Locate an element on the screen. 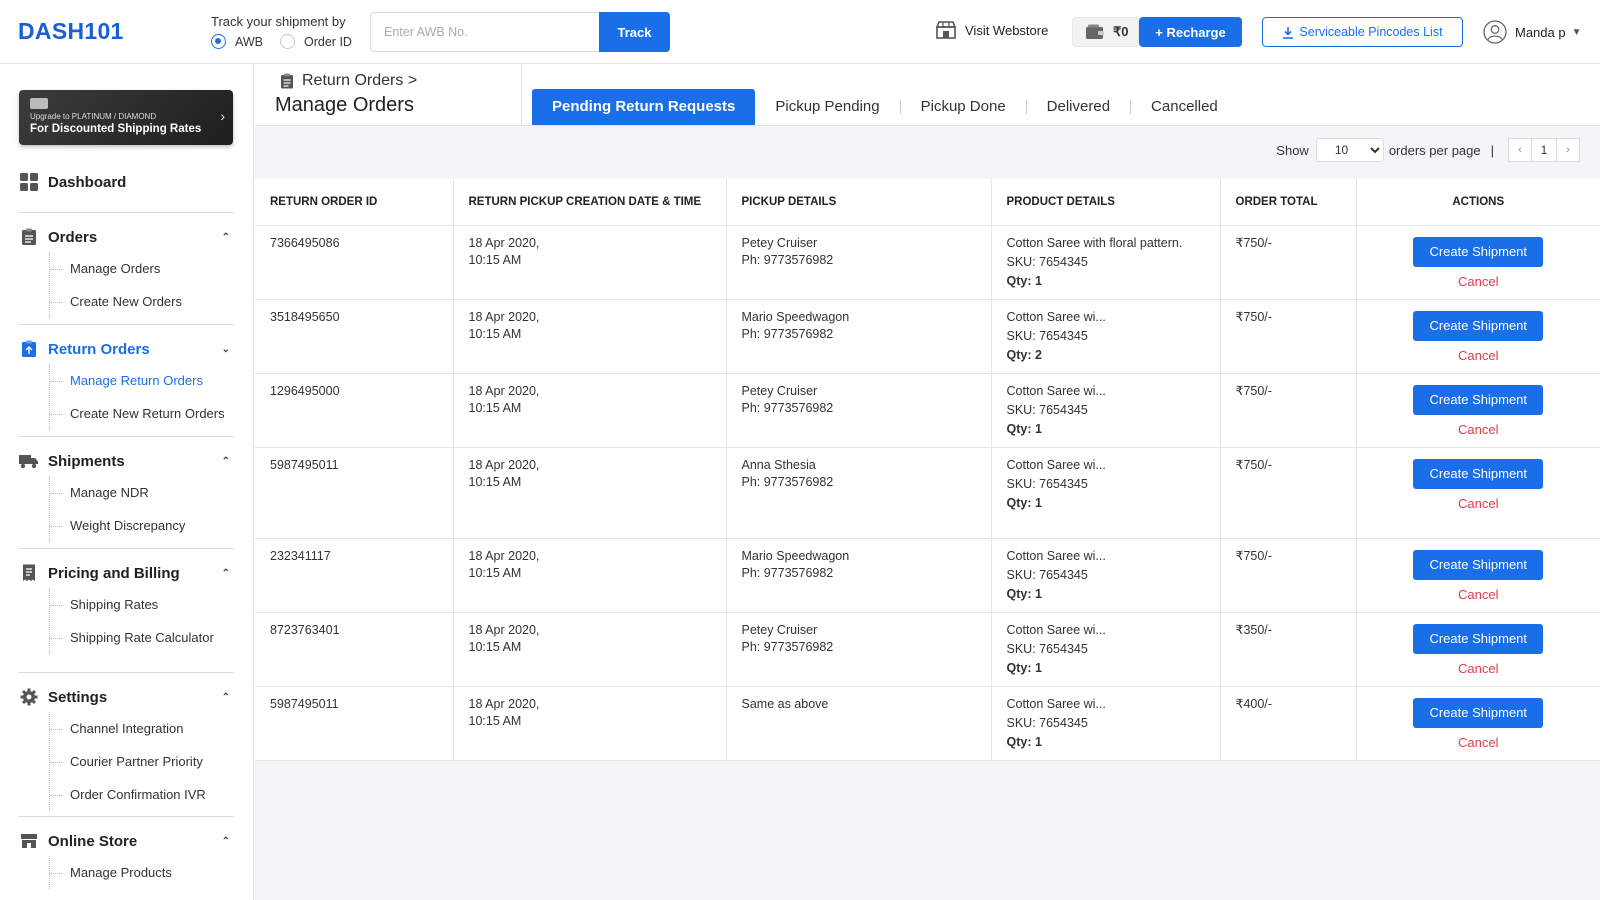 Image resolution: width=1600 pixels, height=900 pixels. sidebar-item-create-new-orders: Create New Orders is located at coordinates (142, 301).